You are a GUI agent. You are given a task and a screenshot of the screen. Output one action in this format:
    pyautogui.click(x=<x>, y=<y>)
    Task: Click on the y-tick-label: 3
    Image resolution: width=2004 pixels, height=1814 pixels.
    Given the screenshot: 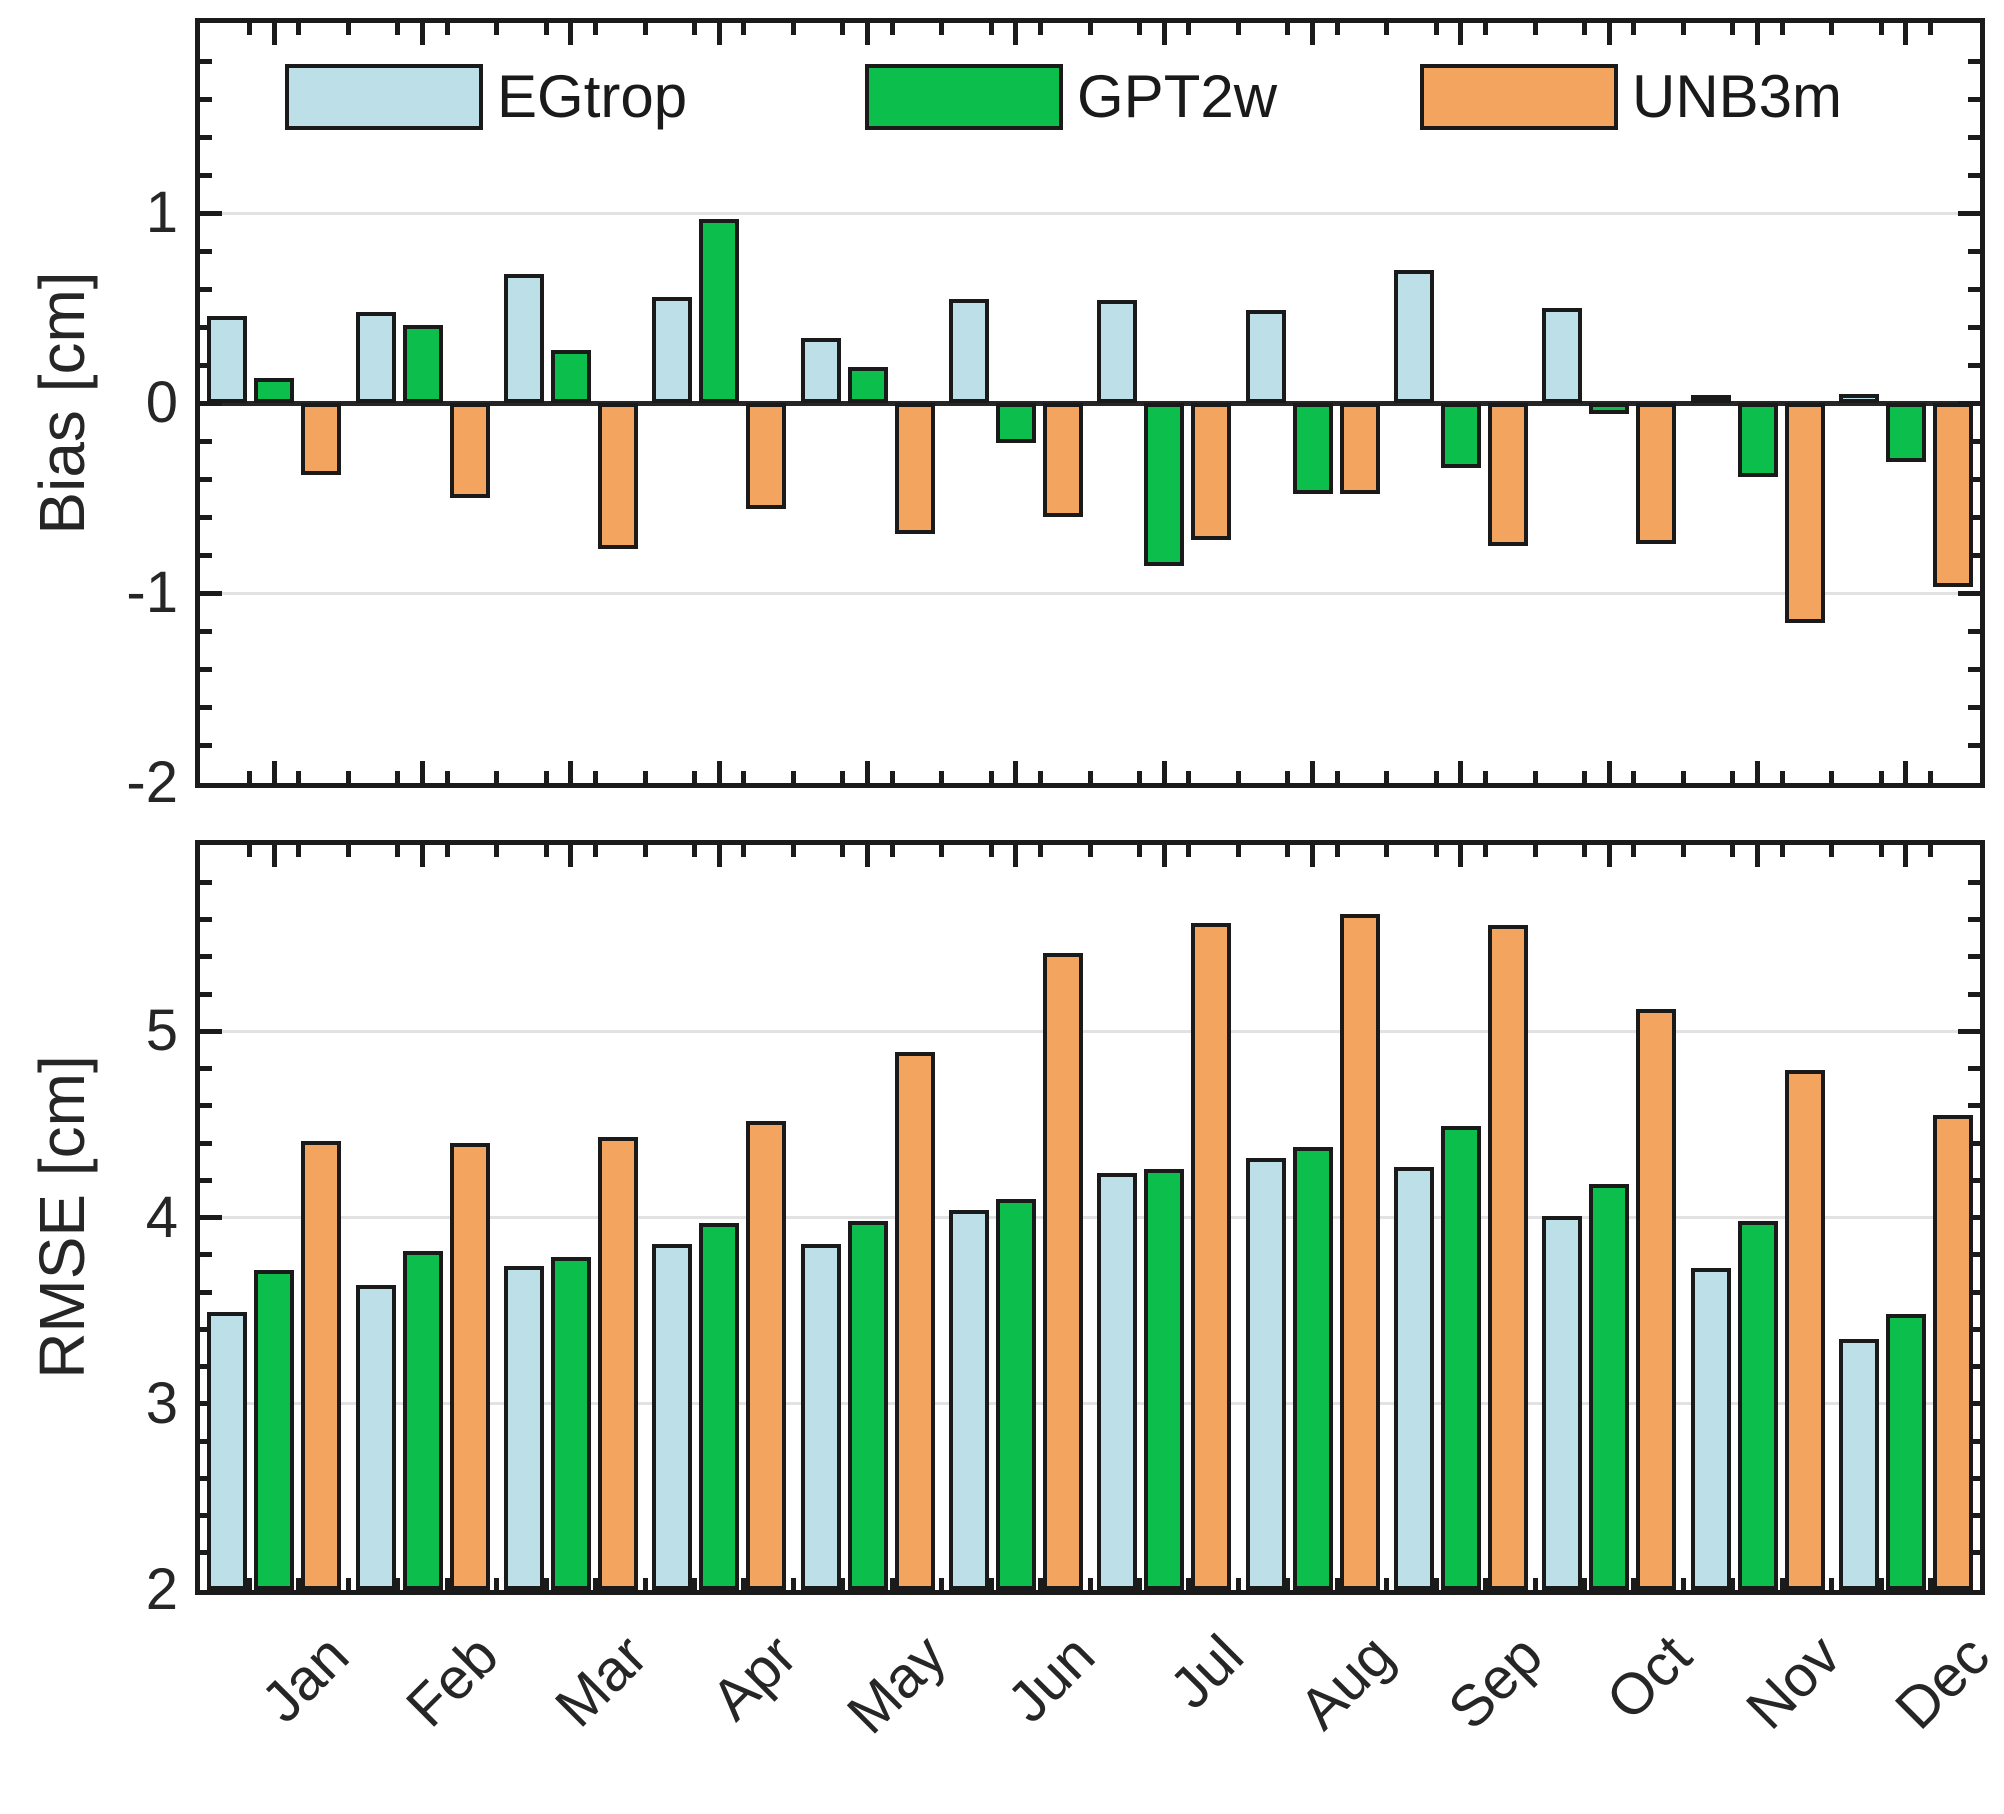 What is the action you would take?
    pyautogui.click(x=161, y=1403)
    